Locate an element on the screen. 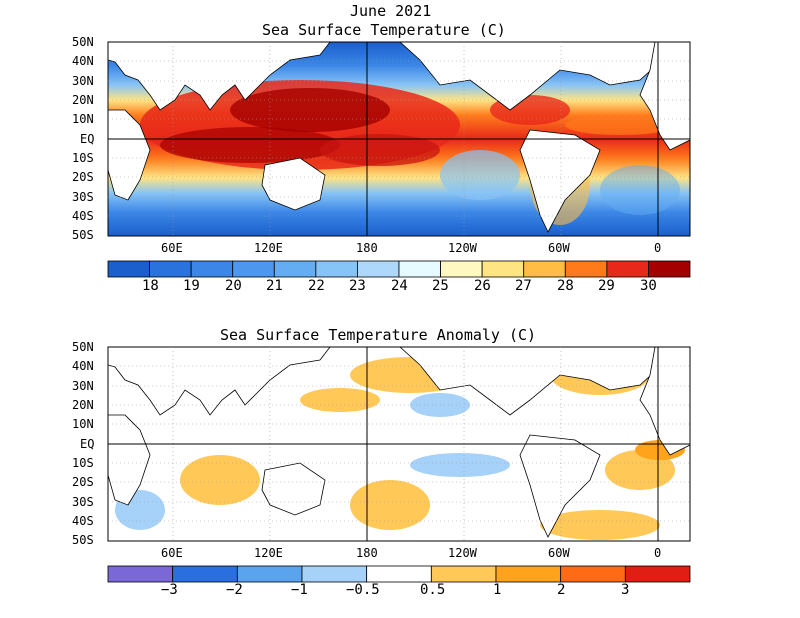 This screenshot has height=618, width=800. sst-lat-label: 30N is located at coordinates (83, 81).